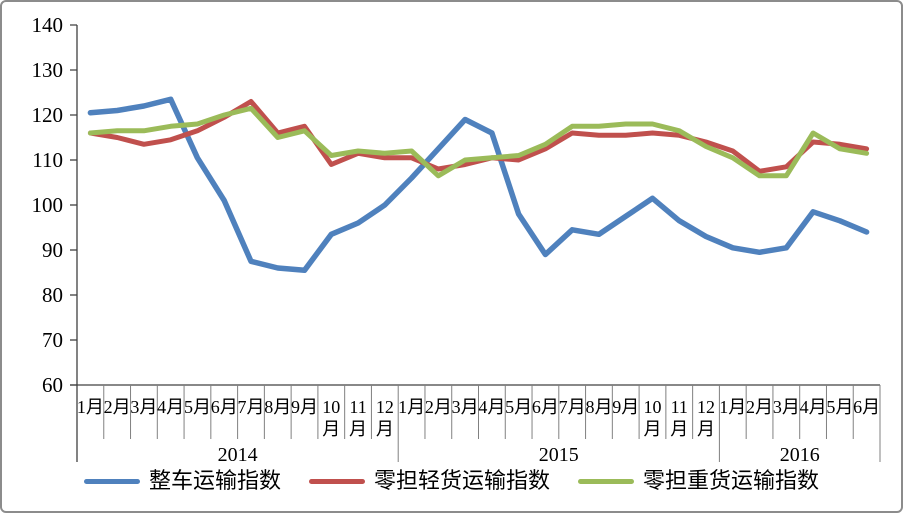 Image resolution: width=903 pixels, height=513 pixels. I want to click on legend-item-1: 零担轻货运输指数, so click(429, 480).